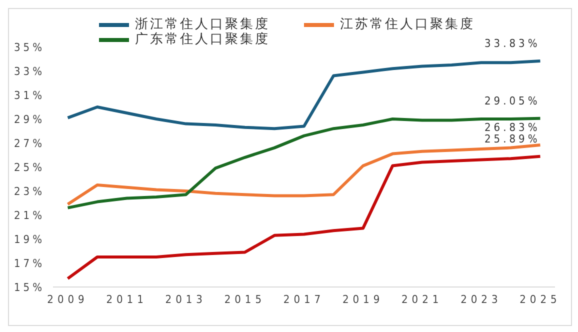 The image size is (578, 332). I want to click on x-tick-label: 2025, so click(540, 299).